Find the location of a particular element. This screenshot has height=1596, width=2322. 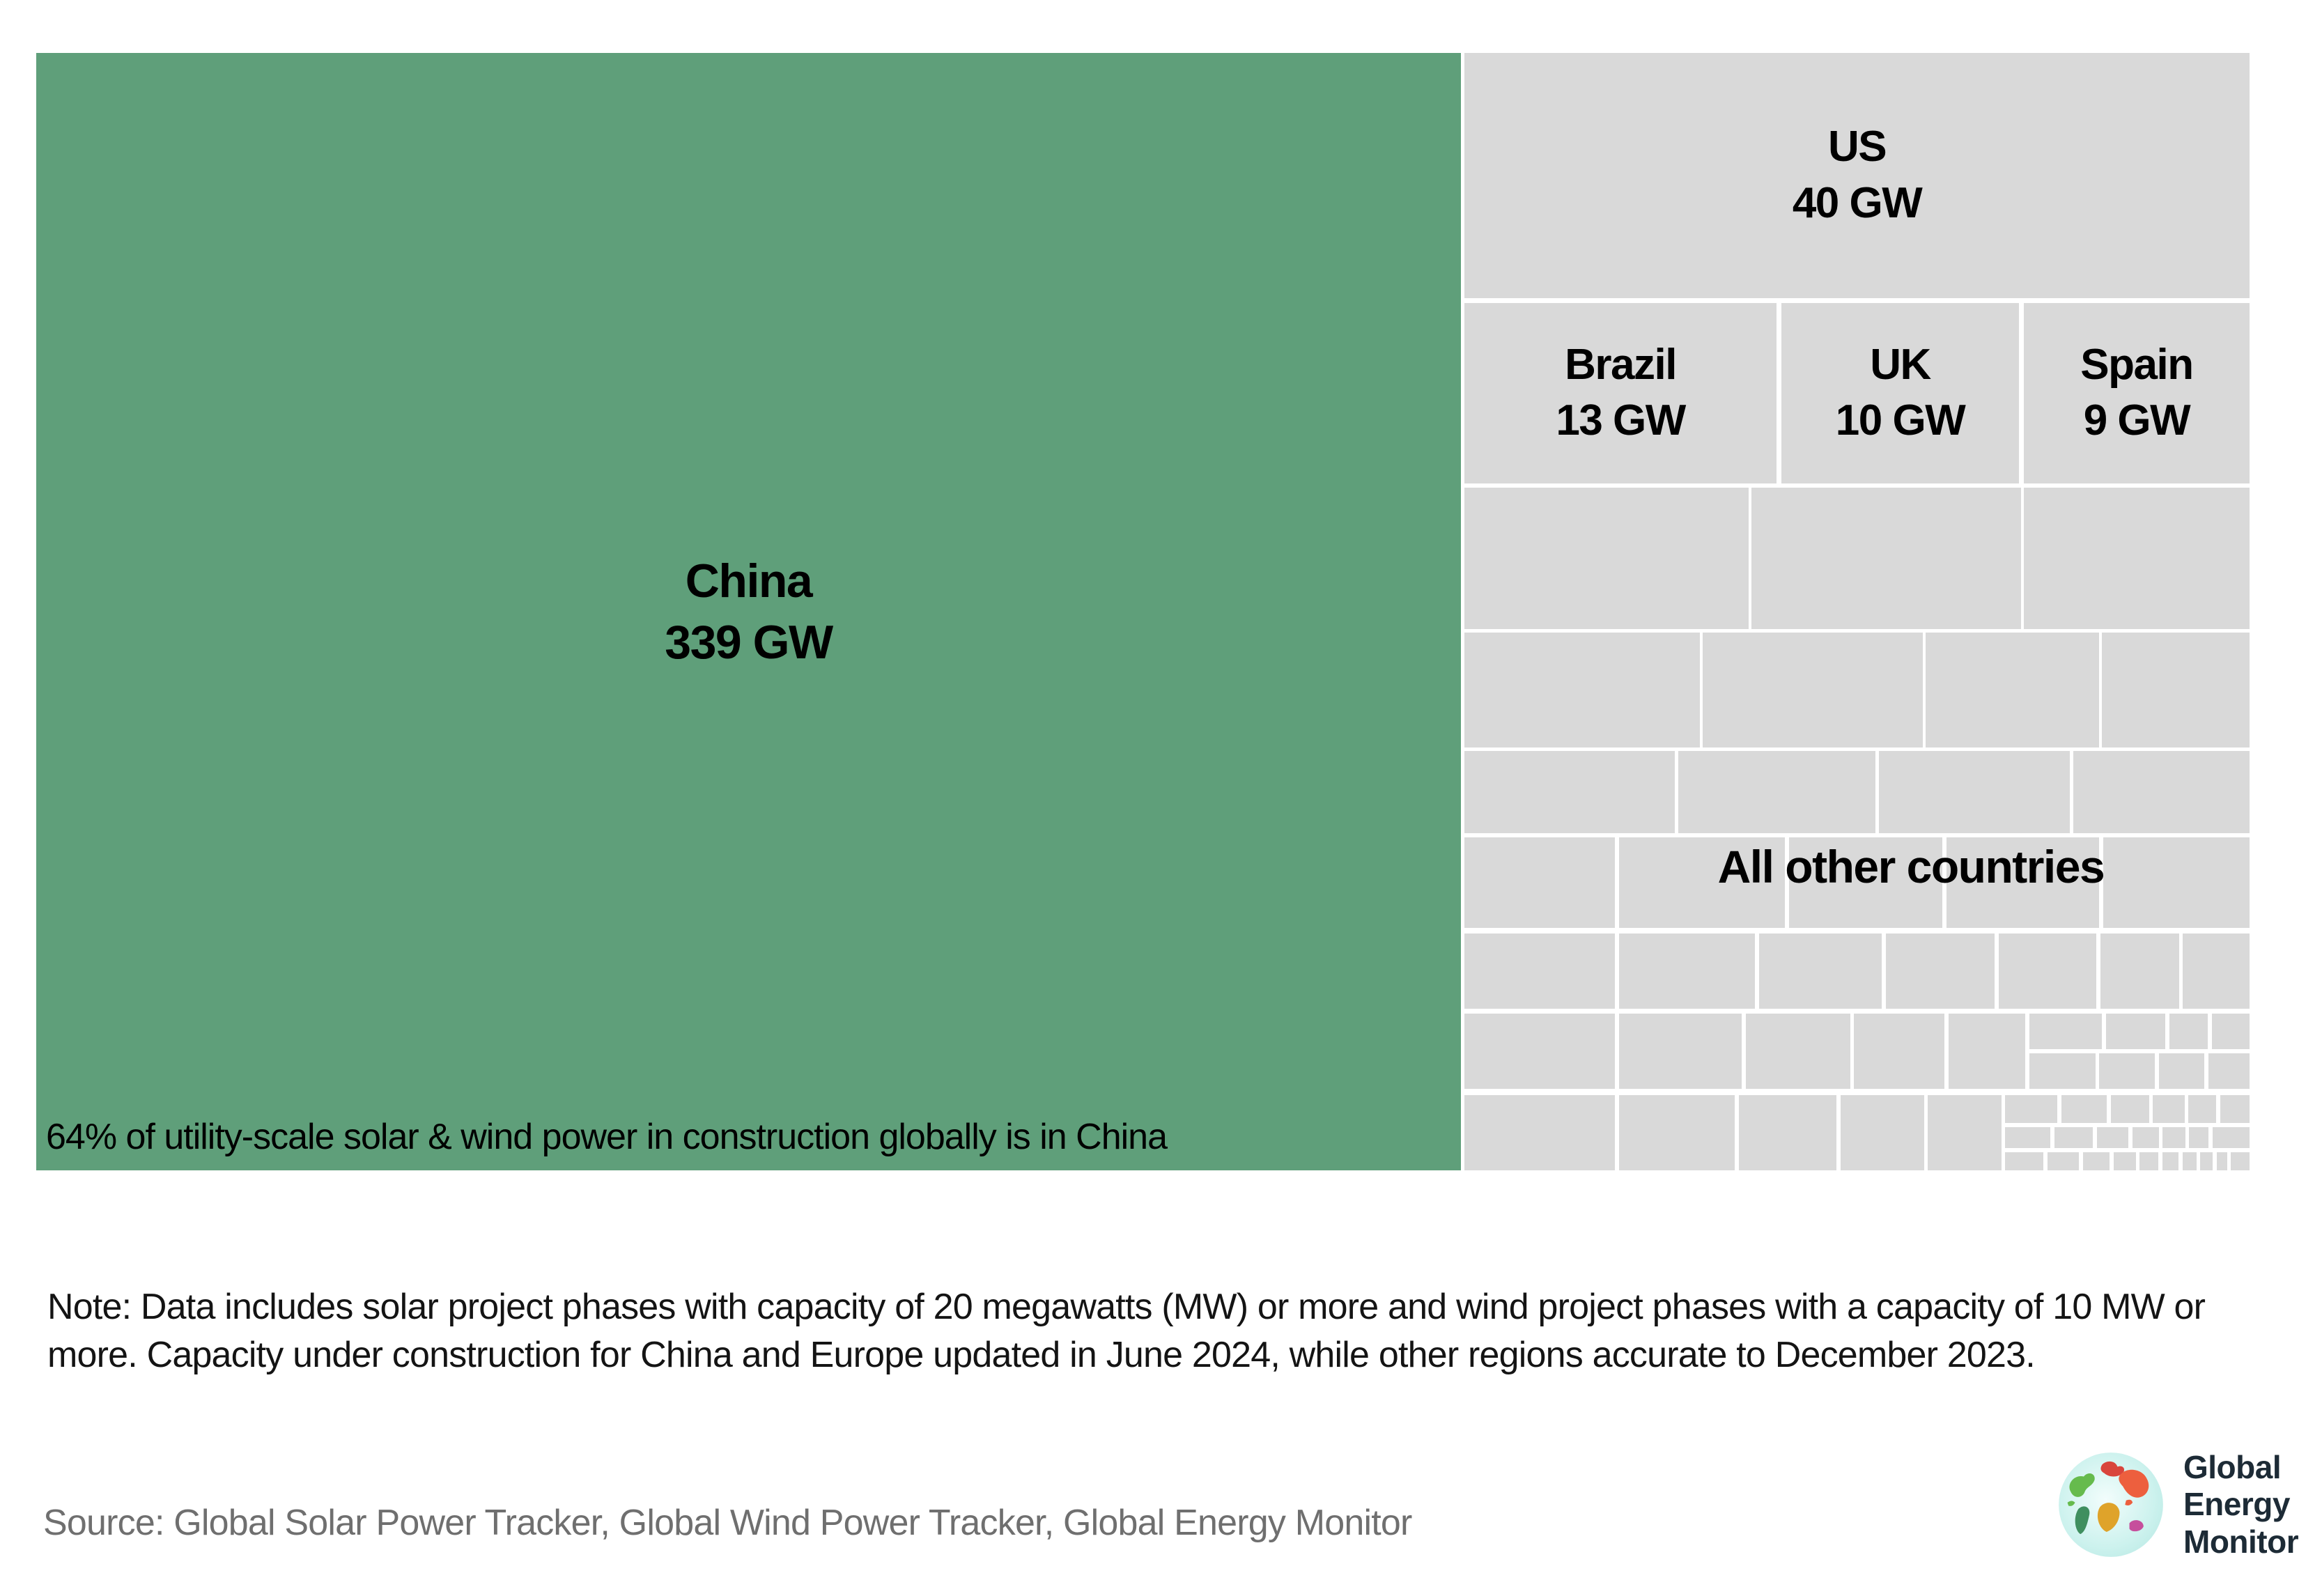

all-other-countries-label: All other countries is located at coordinates (1911, 866).